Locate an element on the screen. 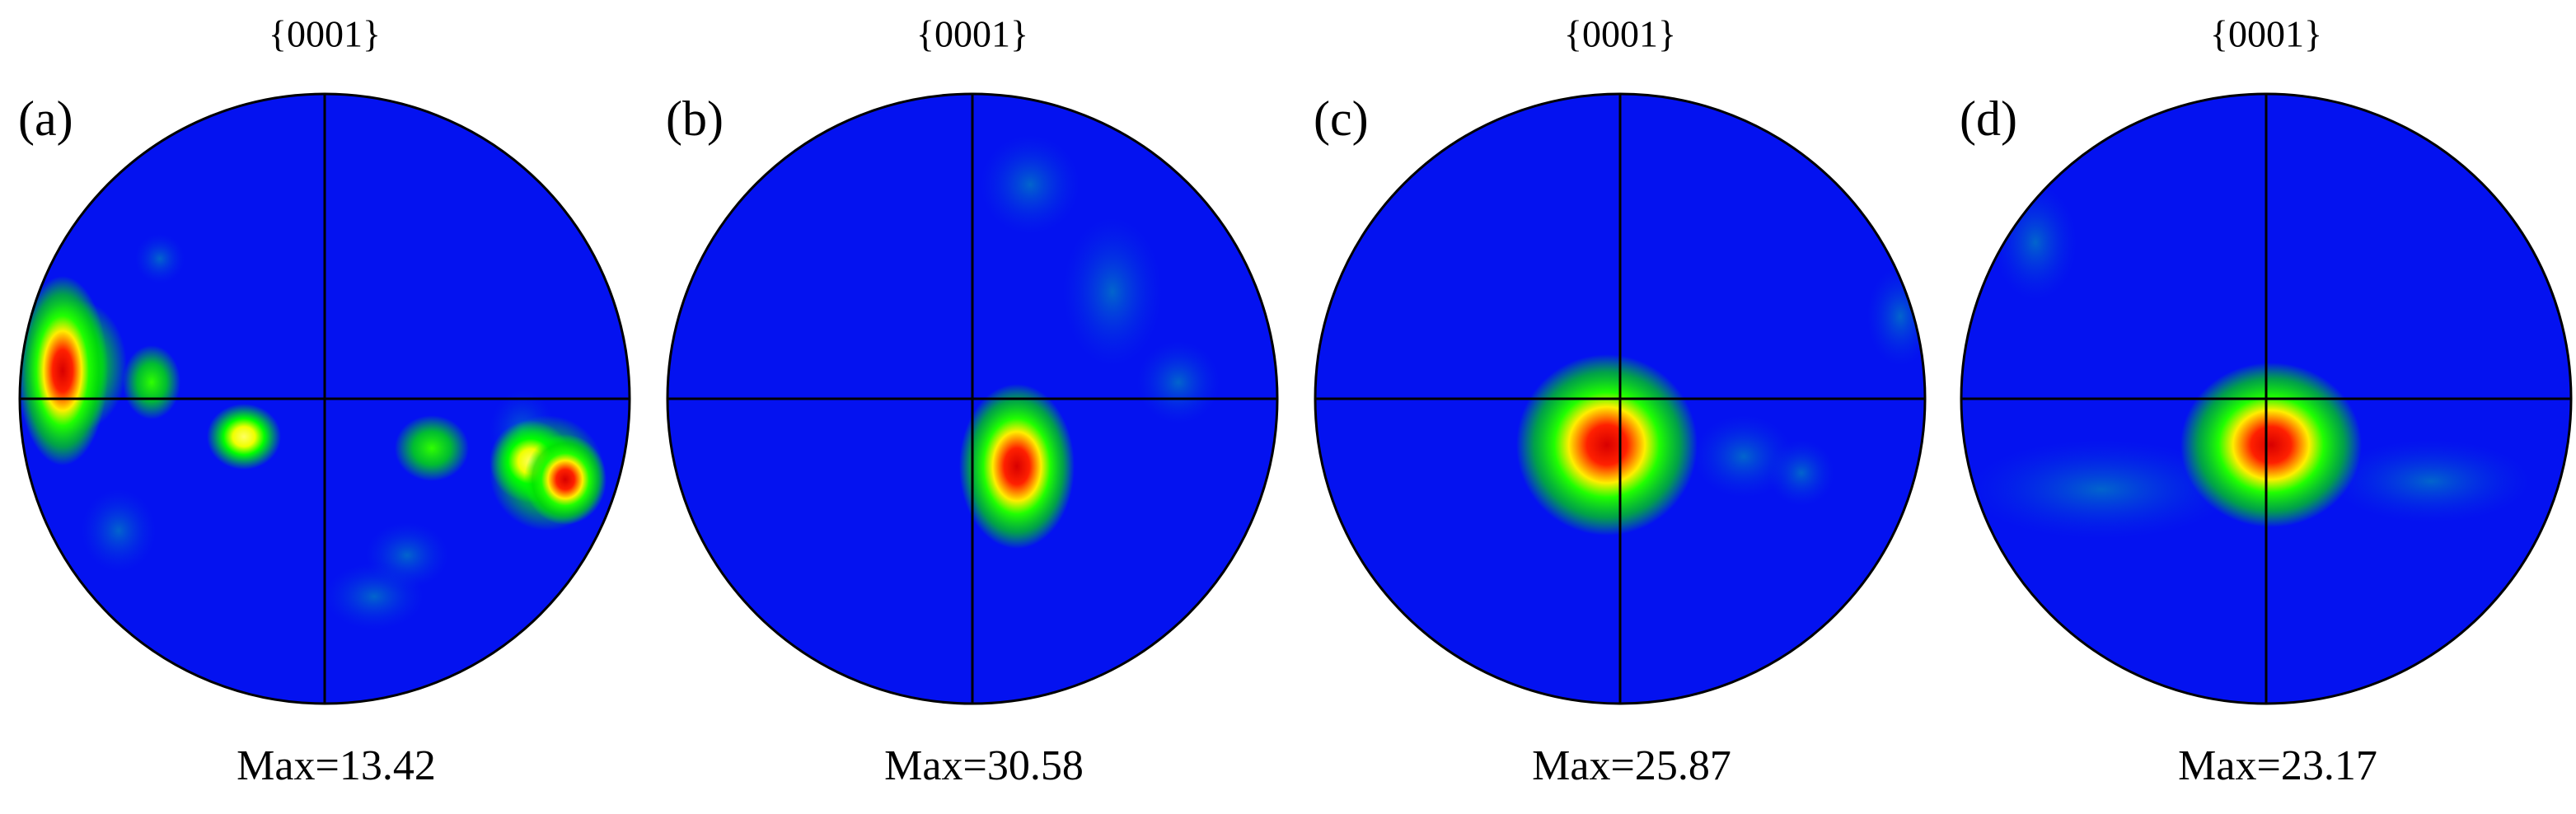 Image resolution: width=2576 pixels, height=814 pixels. max-value: Max=25.87 is located at coordinates (1631, 765).